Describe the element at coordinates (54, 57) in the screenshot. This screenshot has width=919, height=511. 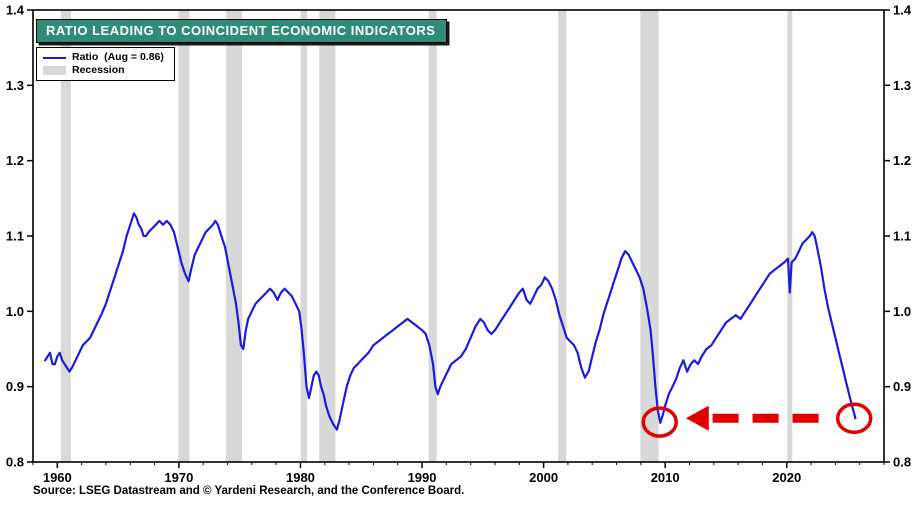
I see `ratio-line-swatch` at that location.